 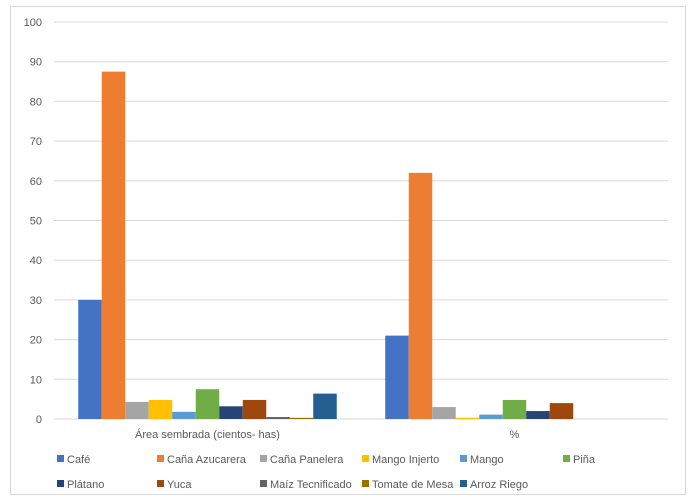 I want to click on y-tick-label: 30, so click(x=36, y=301).